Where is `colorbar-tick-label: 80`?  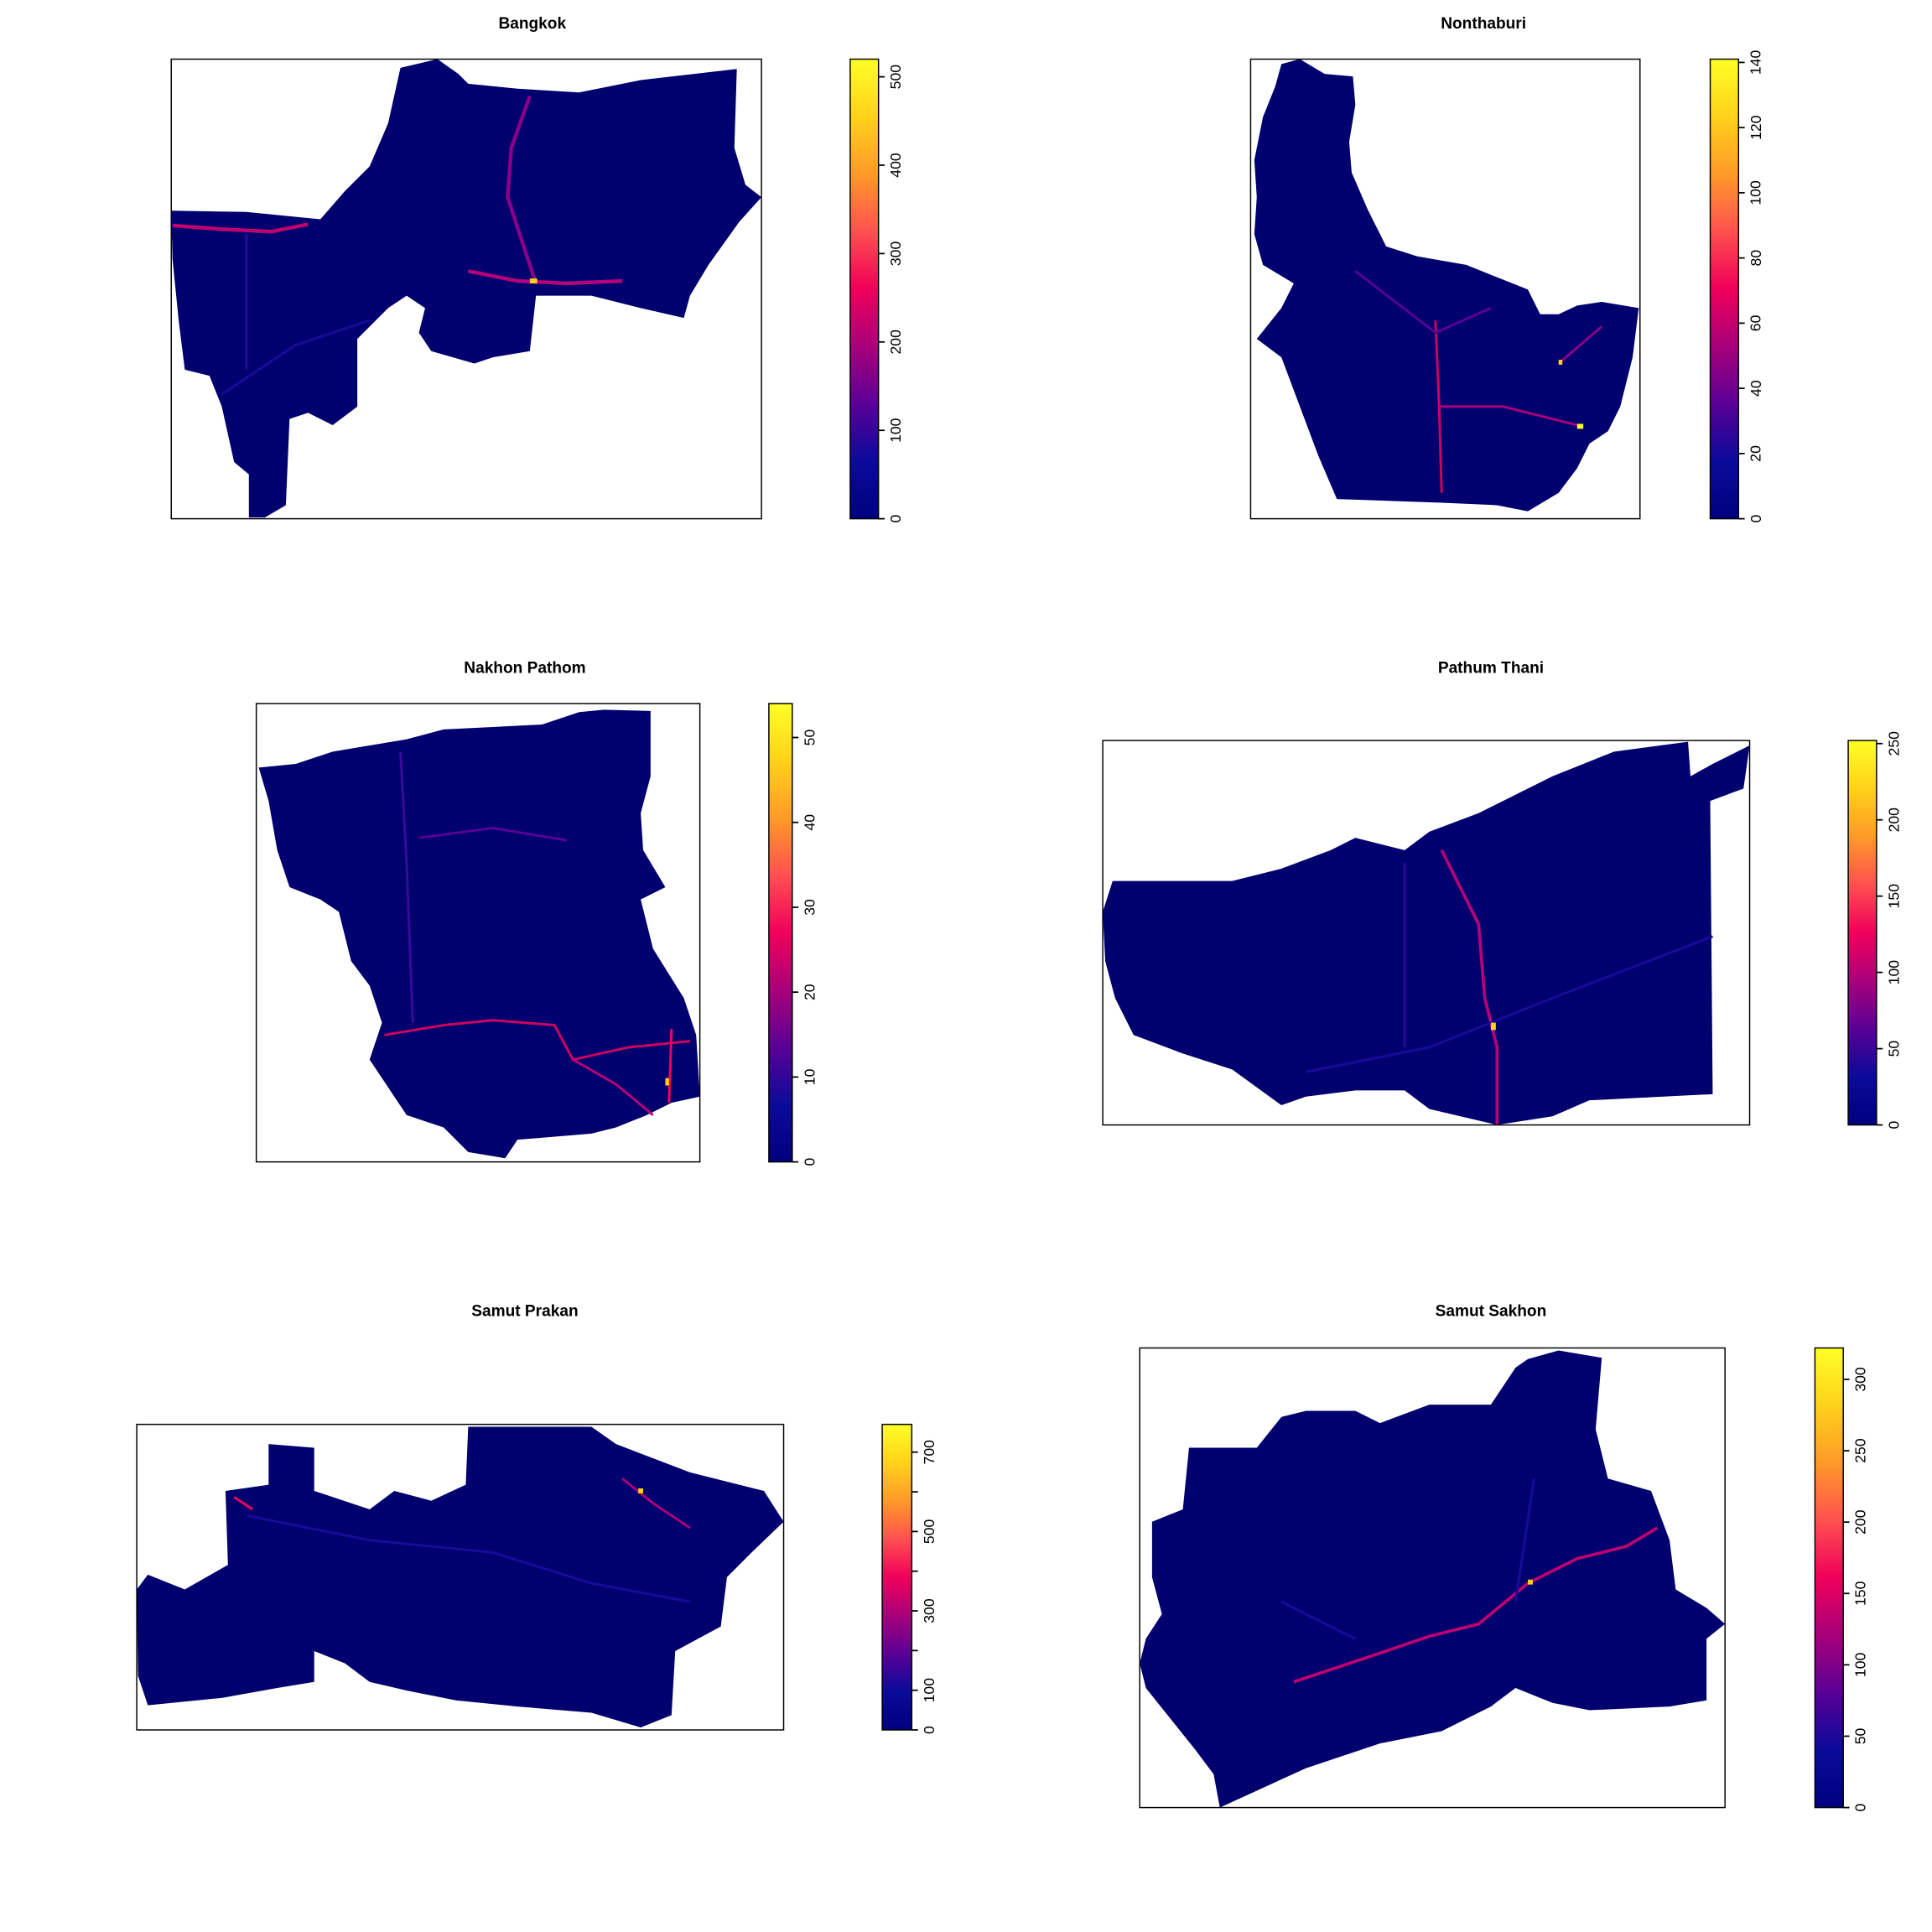 colorbar-tick-label: 80 is located at coordinates (1756, 258).